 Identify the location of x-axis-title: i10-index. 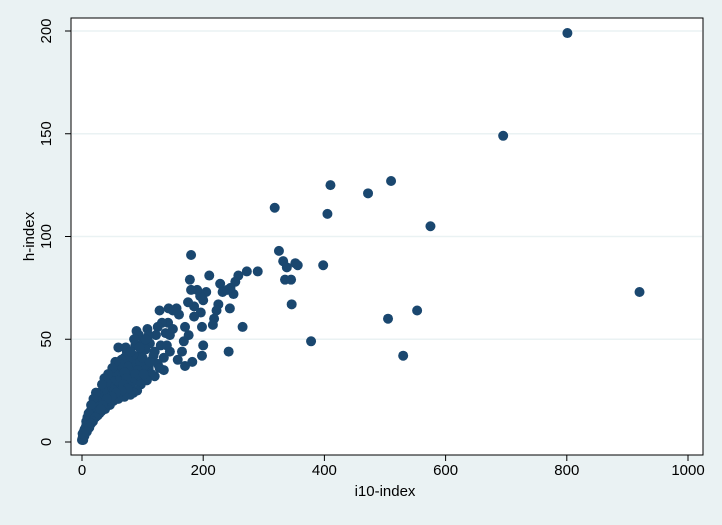
(385, 491).